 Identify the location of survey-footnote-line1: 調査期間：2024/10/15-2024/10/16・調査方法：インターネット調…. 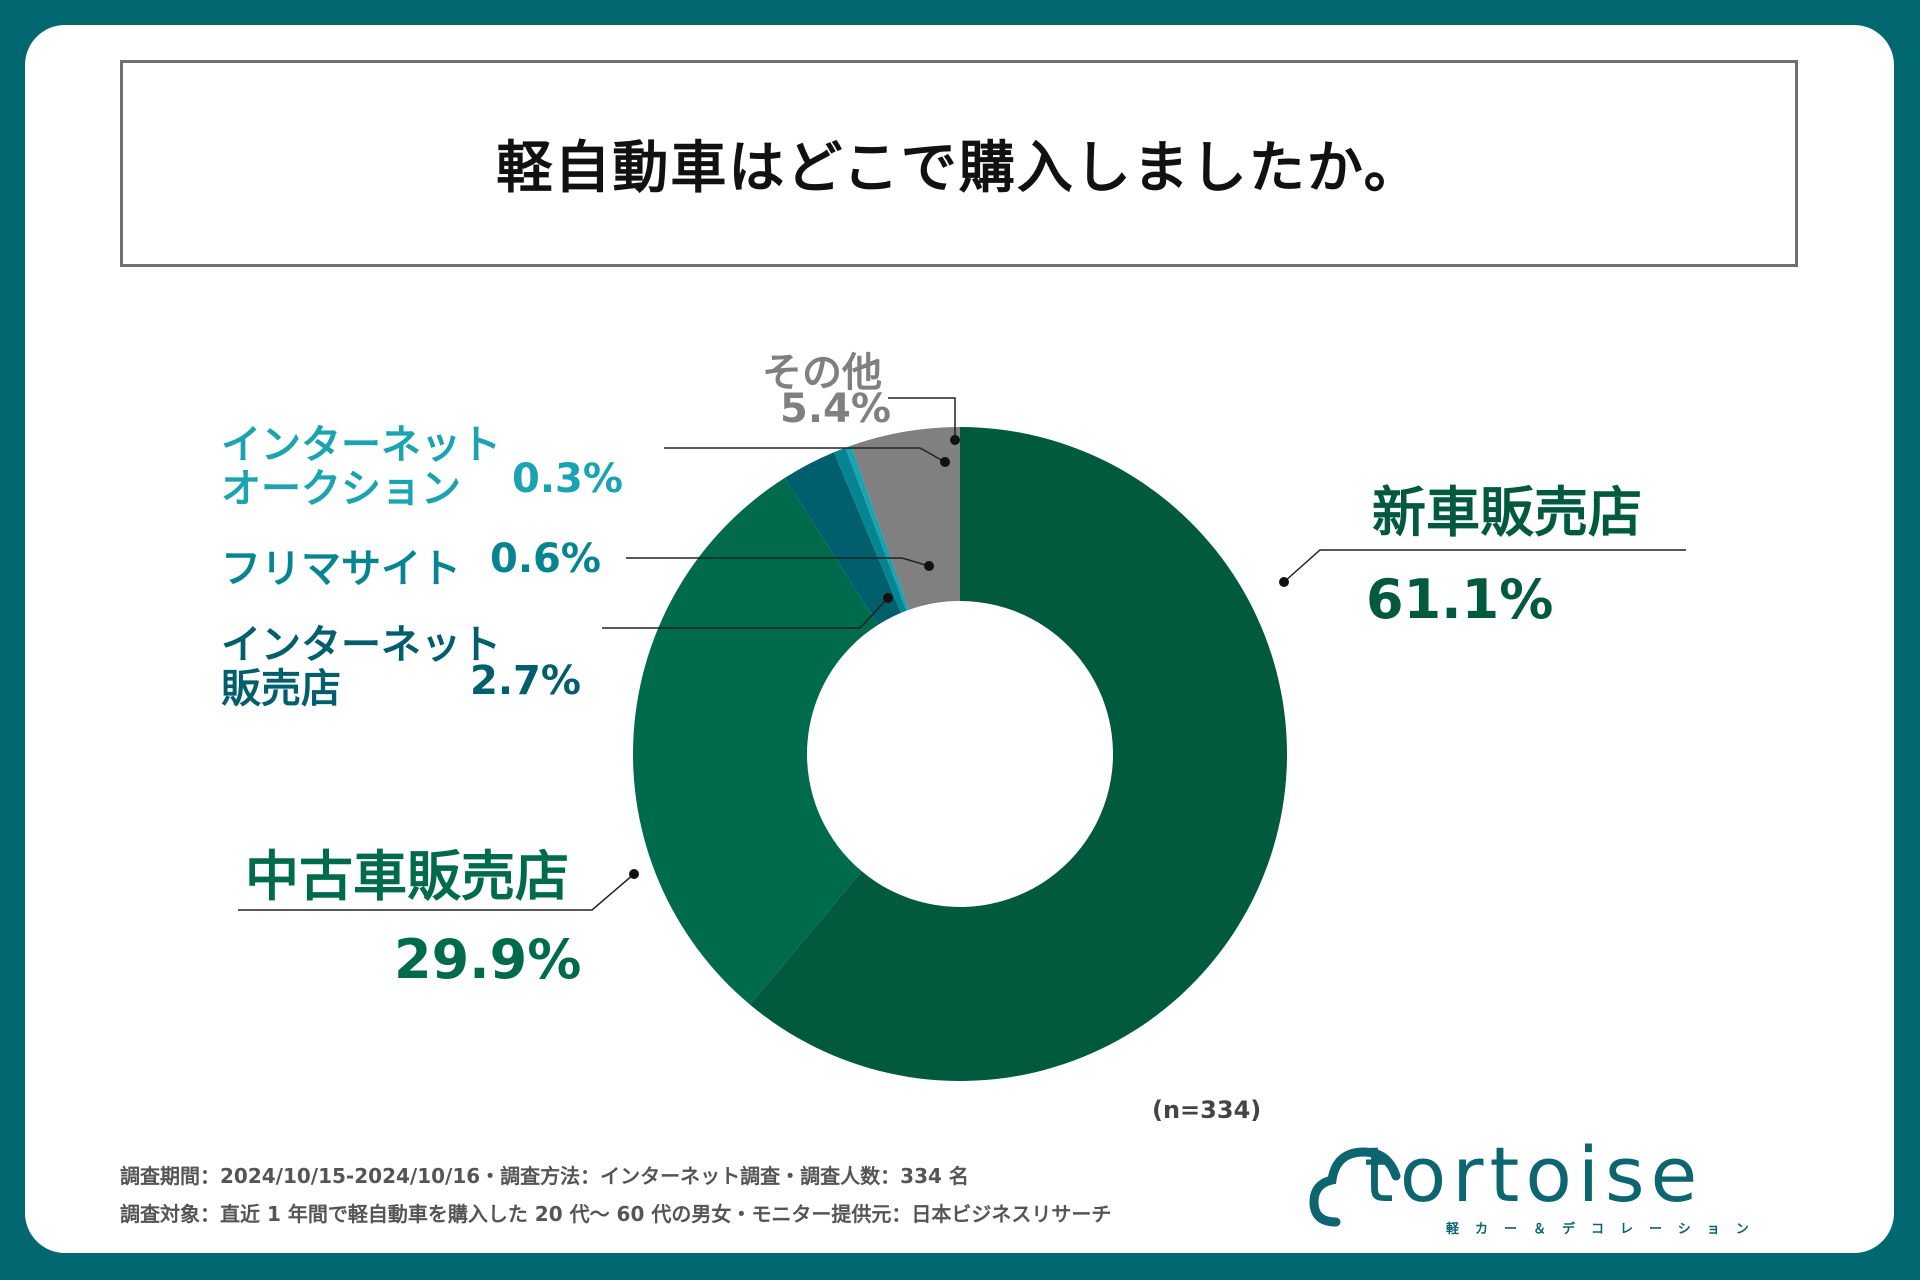
(544, 1176).